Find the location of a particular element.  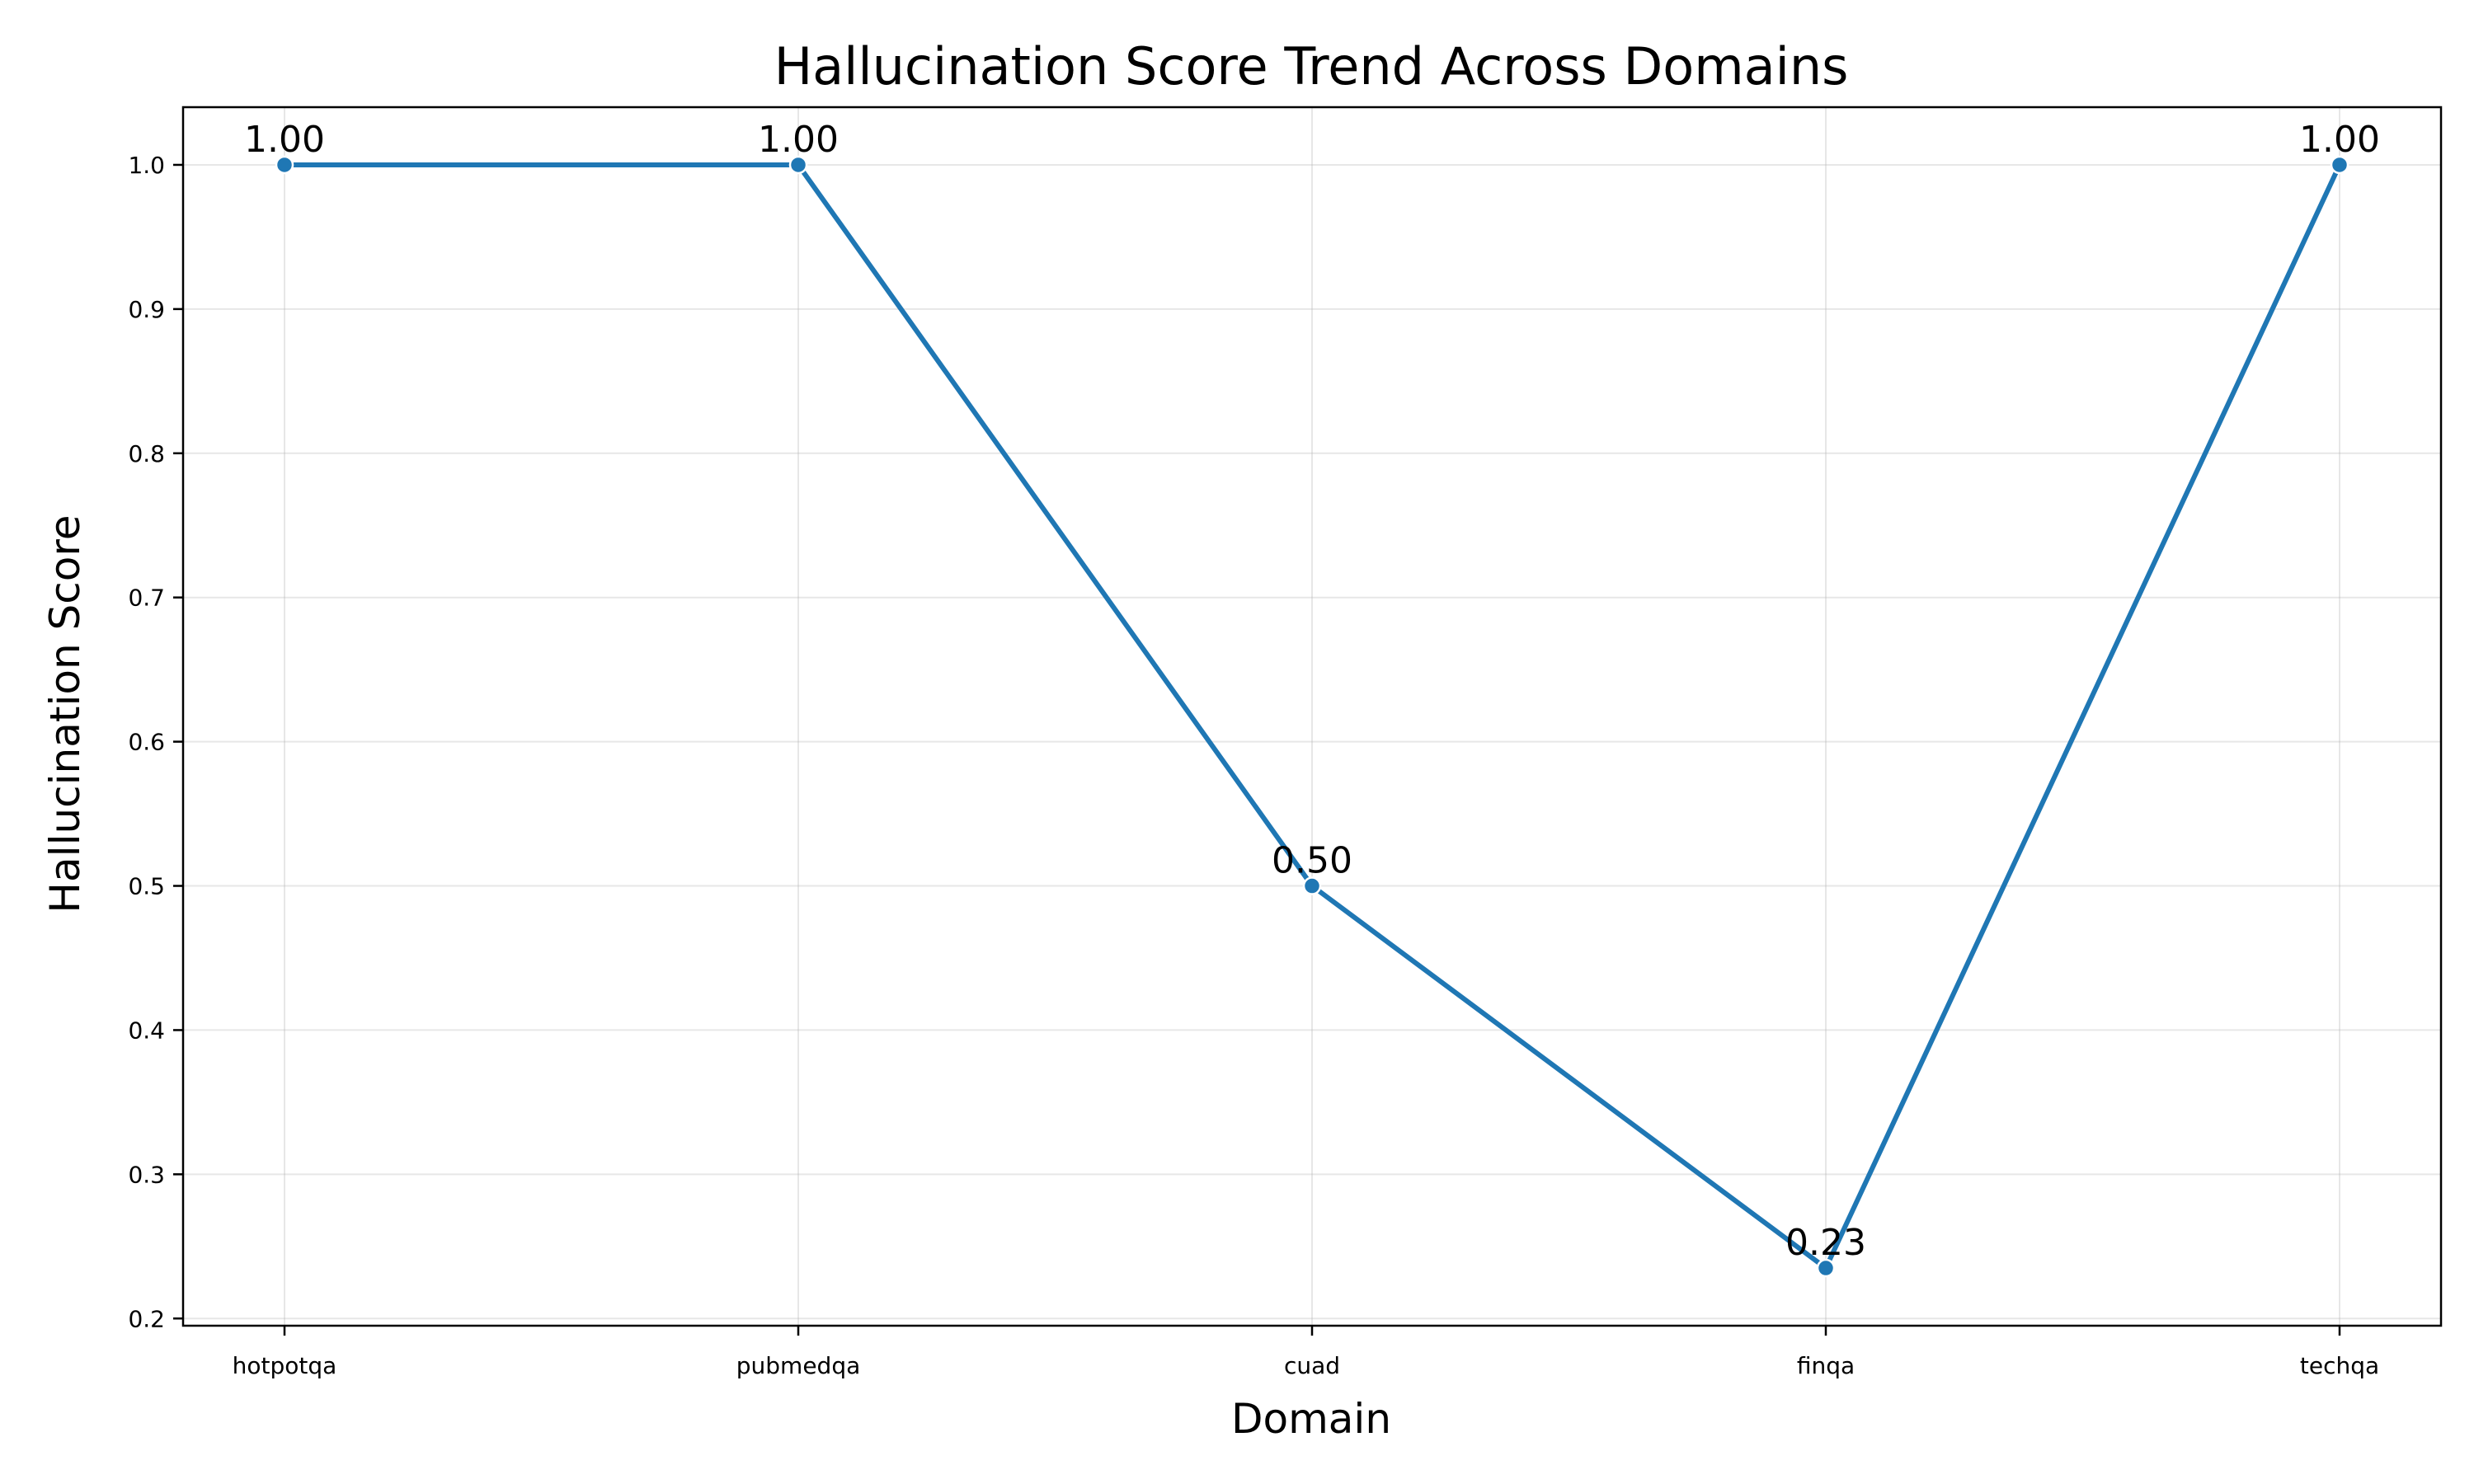

x-tick-label: finqa is located at coordinates (1826, 1365).